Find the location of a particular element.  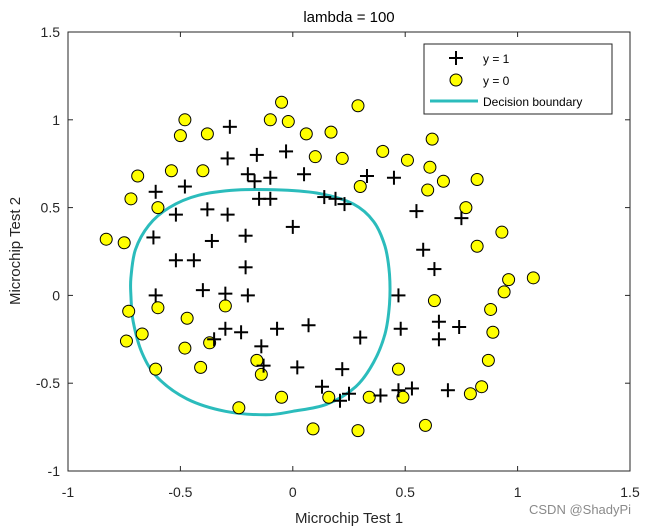

legend-circle-marker is located at coordinates (456, 80).